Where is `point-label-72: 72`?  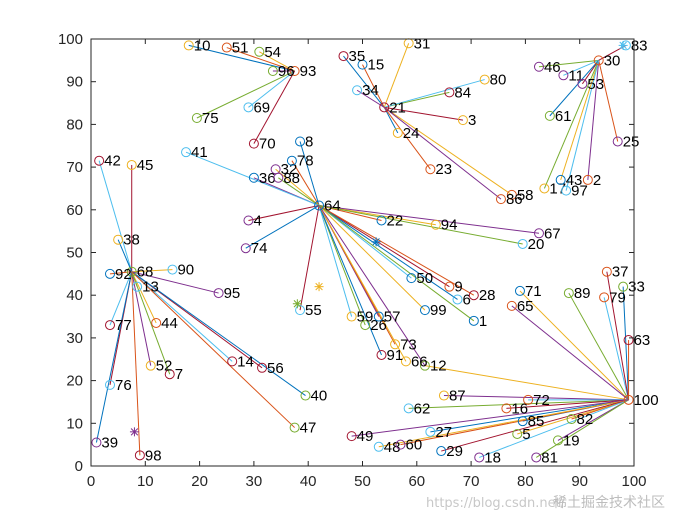 point-label-72: 72 is located at coordinates (541, 400).